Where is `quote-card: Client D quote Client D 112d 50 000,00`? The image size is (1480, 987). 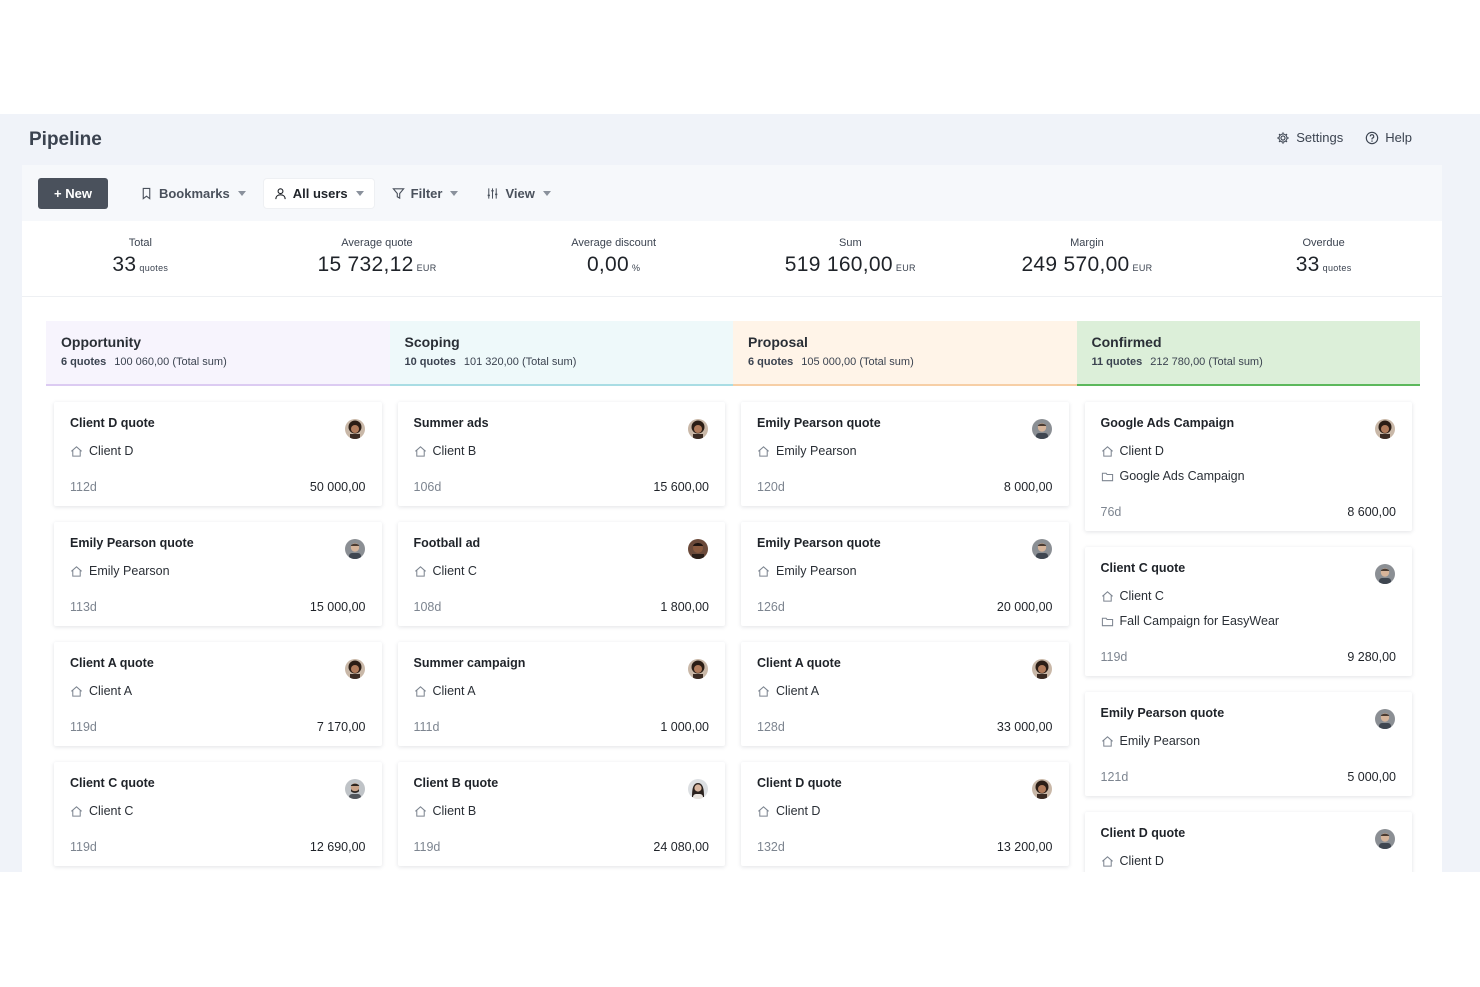
quote-card: Client D quote Client D 112d 50 000,00 is located at coordinates (218, 454).